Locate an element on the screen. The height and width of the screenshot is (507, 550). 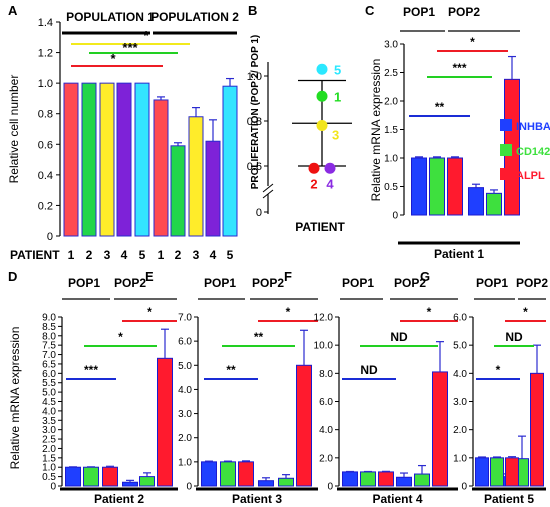
panel-f-y-tick-label: 8.0 is located at coordinates (326, 374).